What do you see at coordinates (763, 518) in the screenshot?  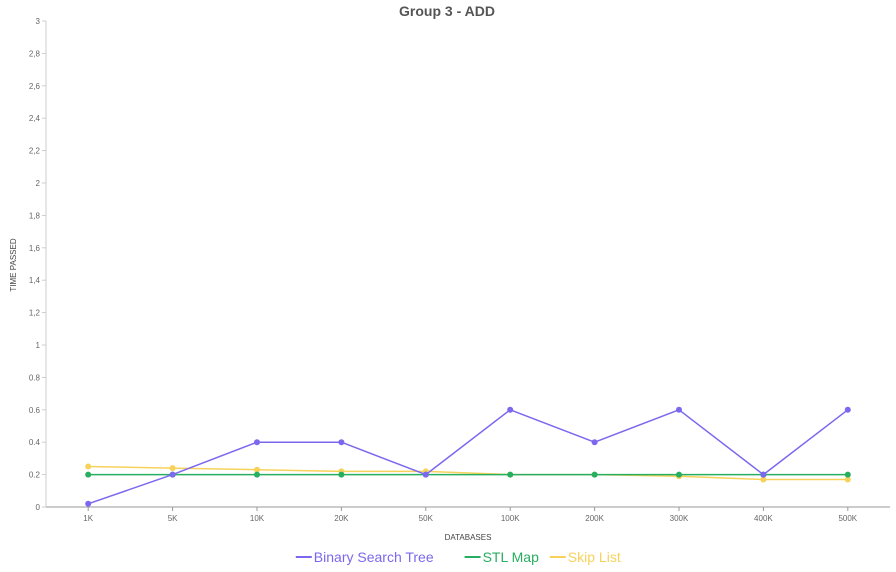 I see `x-tick-label: 400K` at bounding box center [763, 518].